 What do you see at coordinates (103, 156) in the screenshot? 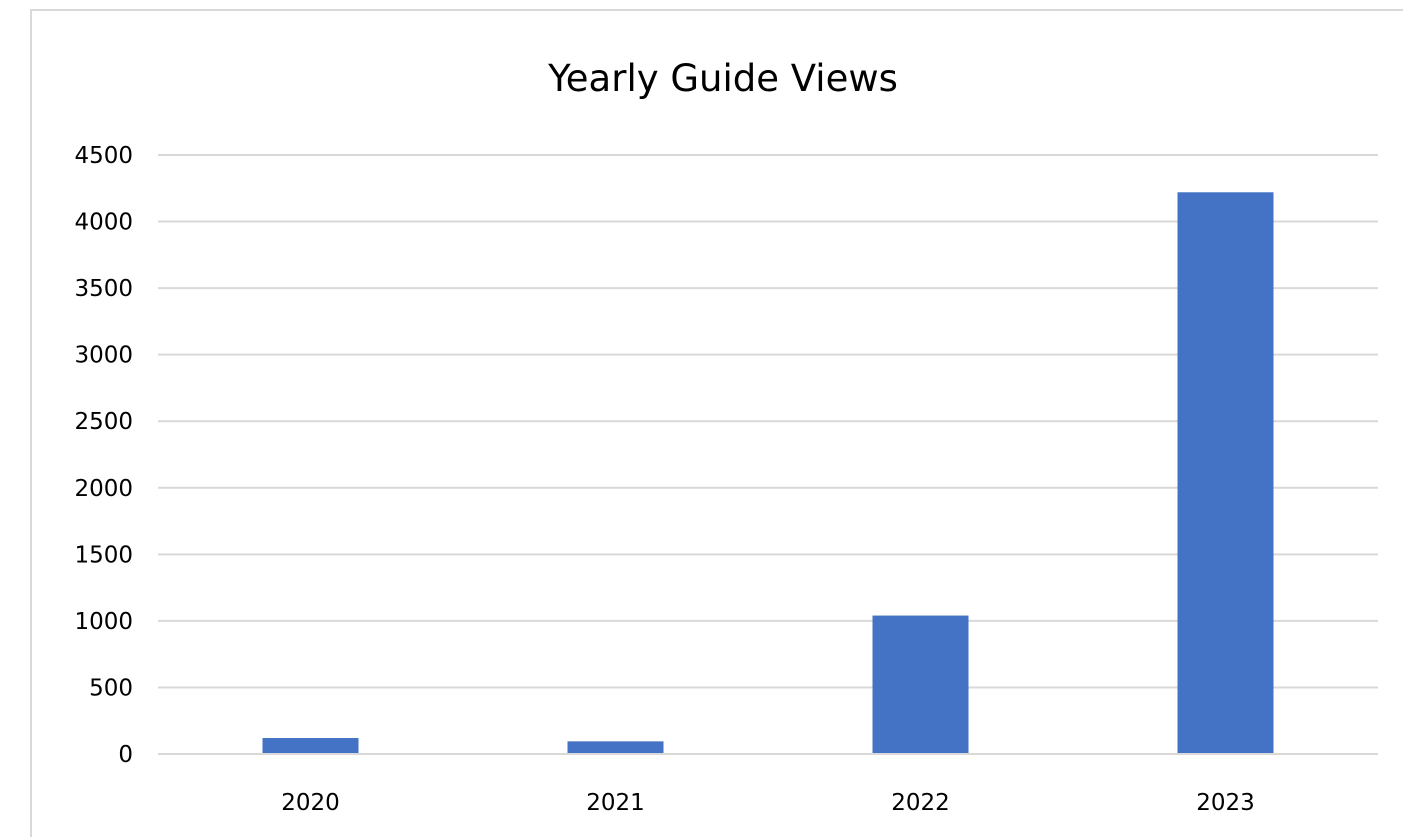
I see `y-tick-label: 4500` at bounding box center [103, 156].